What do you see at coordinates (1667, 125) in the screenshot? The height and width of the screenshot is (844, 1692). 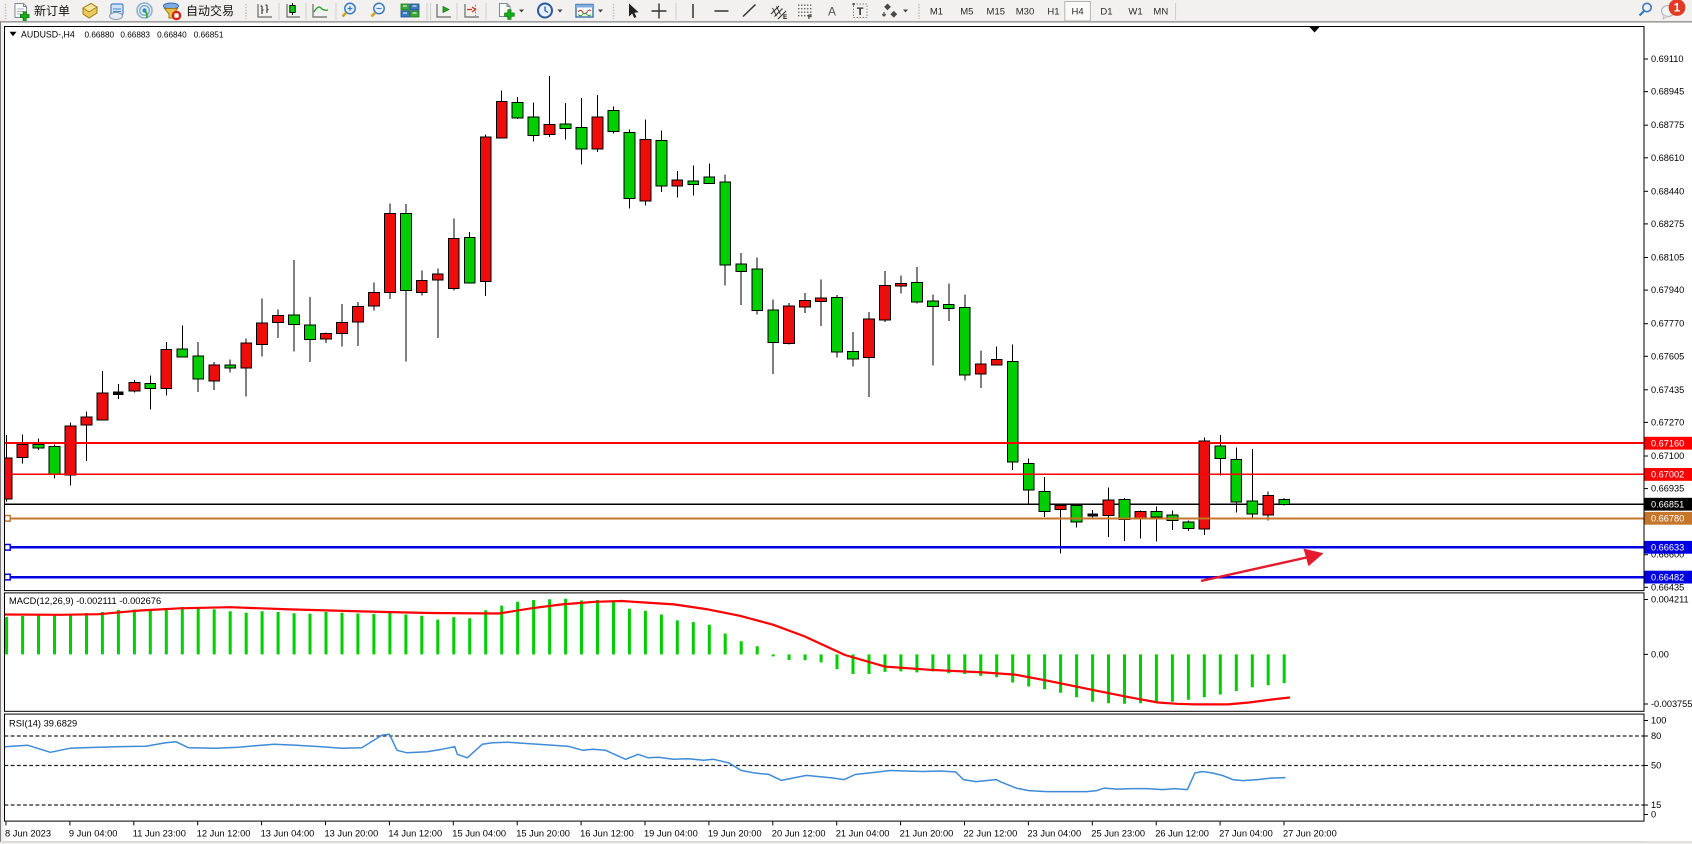 I see `svg-text: 0.68775` at bounding box center [1667, 125].